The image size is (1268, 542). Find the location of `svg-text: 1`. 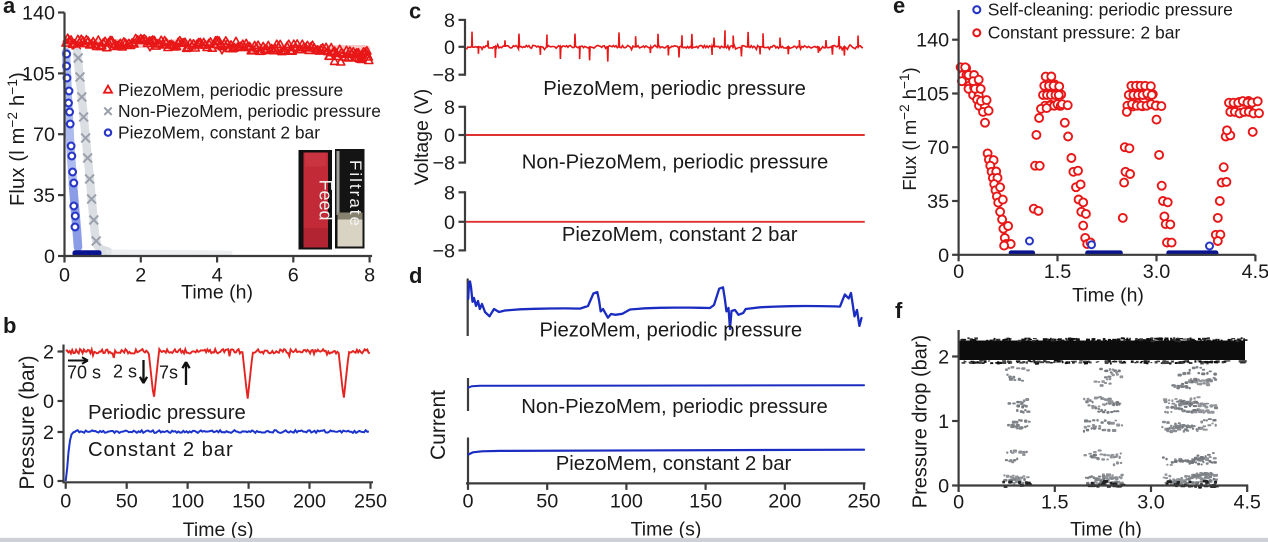

svg-text: 1 is located at coordinates (943, 422).